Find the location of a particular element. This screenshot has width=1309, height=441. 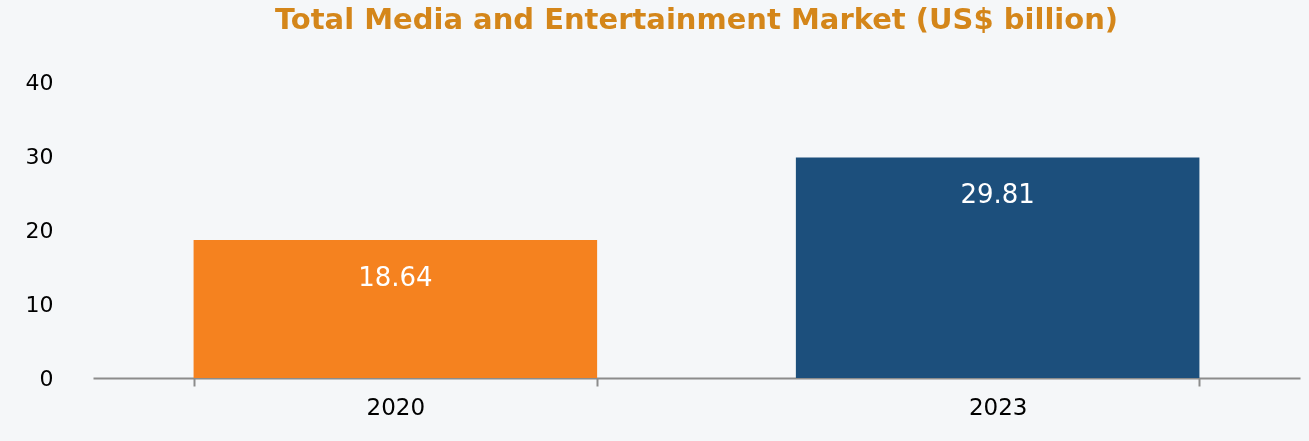

data-label: 18.64 is located at coordinates (395, 277).